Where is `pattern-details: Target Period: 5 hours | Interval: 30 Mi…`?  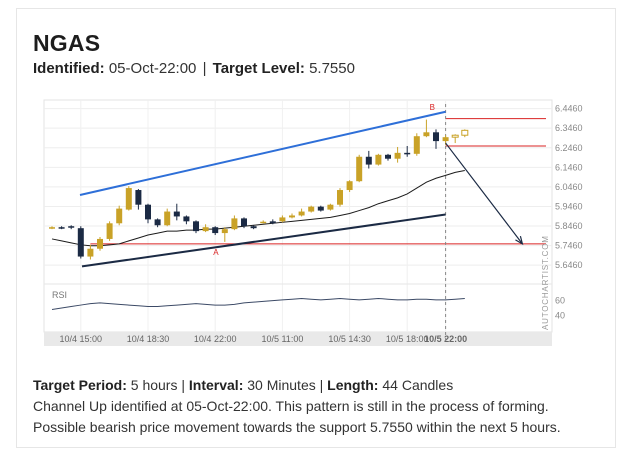 pattern-details: Target Period: 5 hours | Interval: 30 Mi… is located at coordinates (318, 406).